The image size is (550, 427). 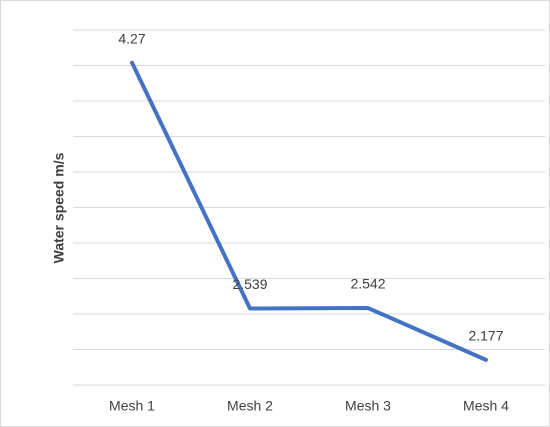 I want to click on data-label: 2.177, so click(x=485, y=336).